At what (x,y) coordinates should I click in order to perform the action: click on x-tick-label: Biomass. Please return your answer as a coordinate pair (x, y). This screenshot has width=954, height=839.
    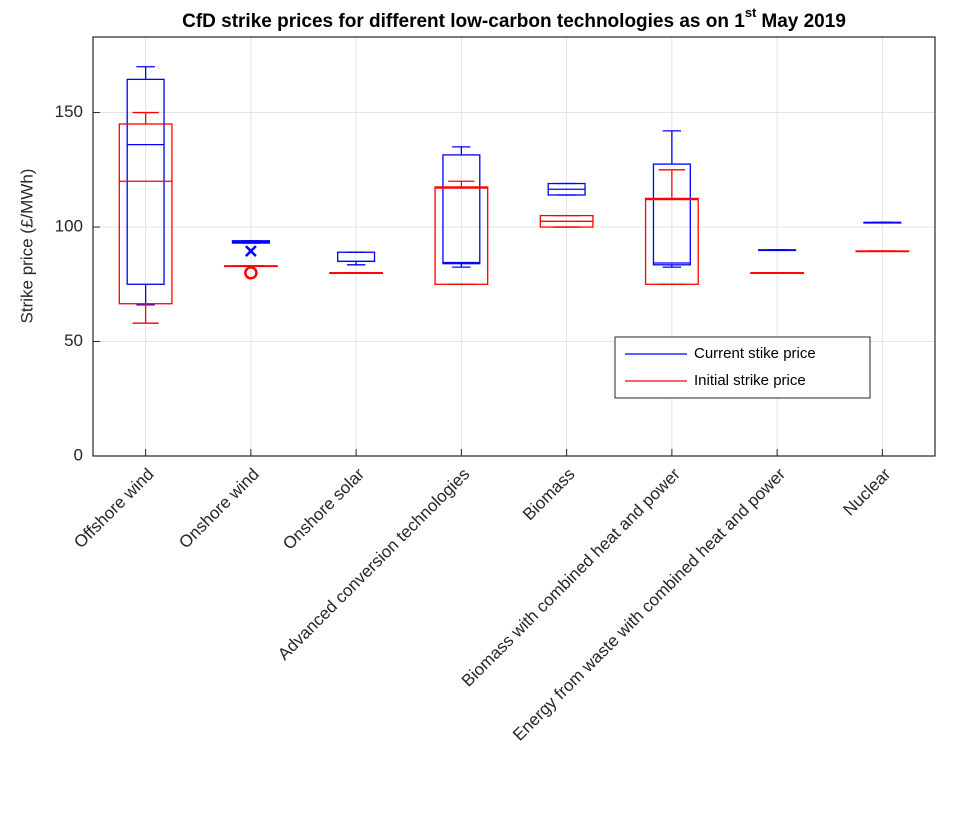
    Looking at the image, I should click on (549, 495).